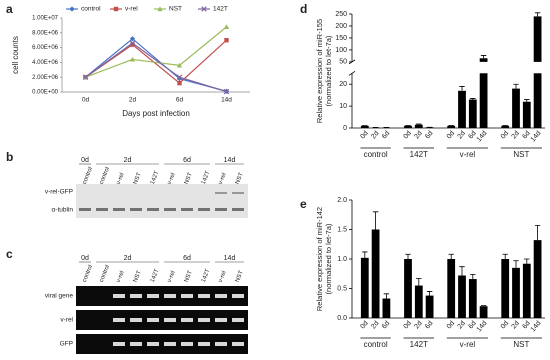 Image resolution: width=550 pixels, height=360 pixels. I want to click on y-tick-label: 2.0, so click(342, 200).